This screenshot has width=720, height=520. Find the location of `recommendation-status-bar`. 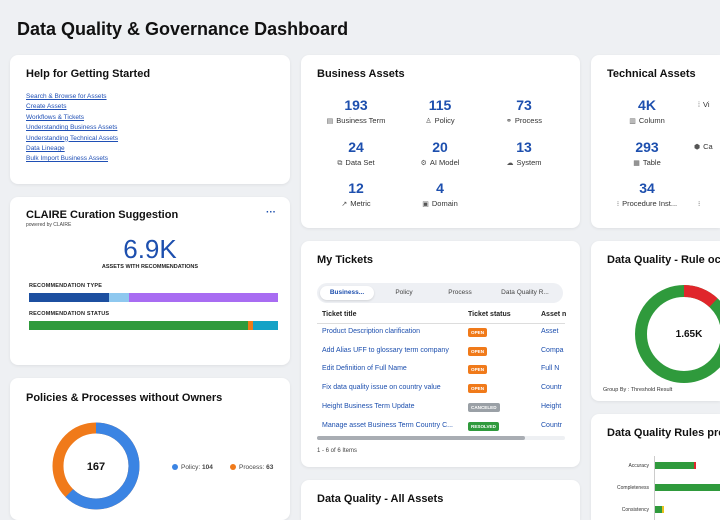

recommendation-status-bar is located at coordinates (153, 325).